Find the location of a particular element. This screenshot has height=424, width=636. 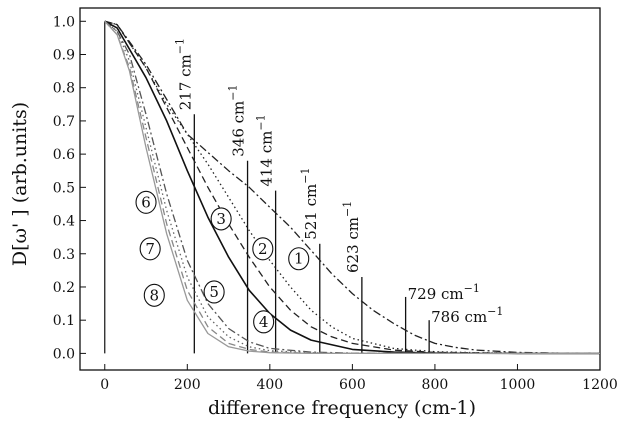

x-tick-label: 600 is located at coordinates (352, 385).